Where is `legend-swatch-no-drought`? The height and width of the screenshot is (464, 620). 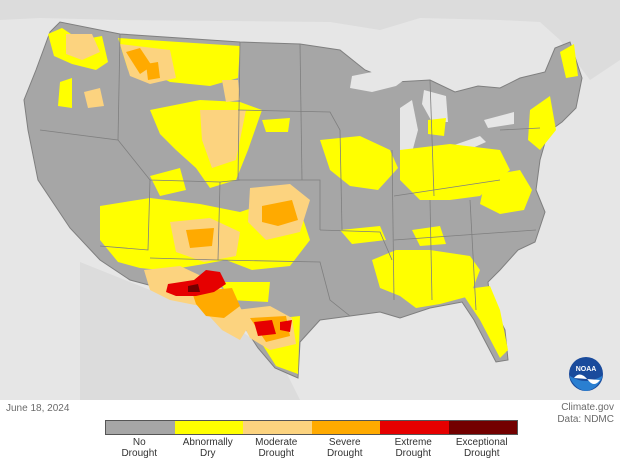 legend-swatch-no-drought is located at coordinates (140, 427).